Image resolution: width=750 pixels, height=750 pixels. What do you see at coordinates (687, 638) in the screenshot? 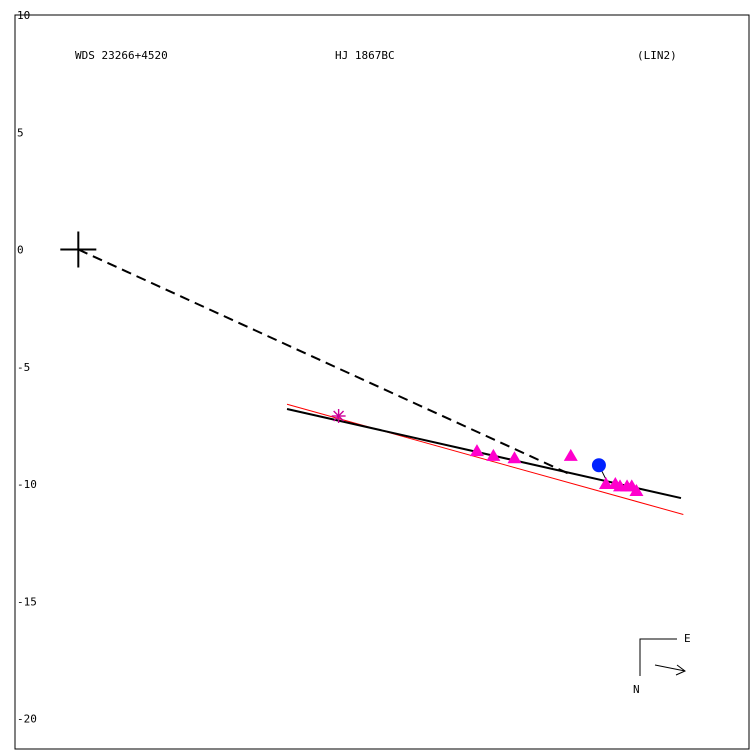
I see `east-label: E` at bounding box center [687, 638].